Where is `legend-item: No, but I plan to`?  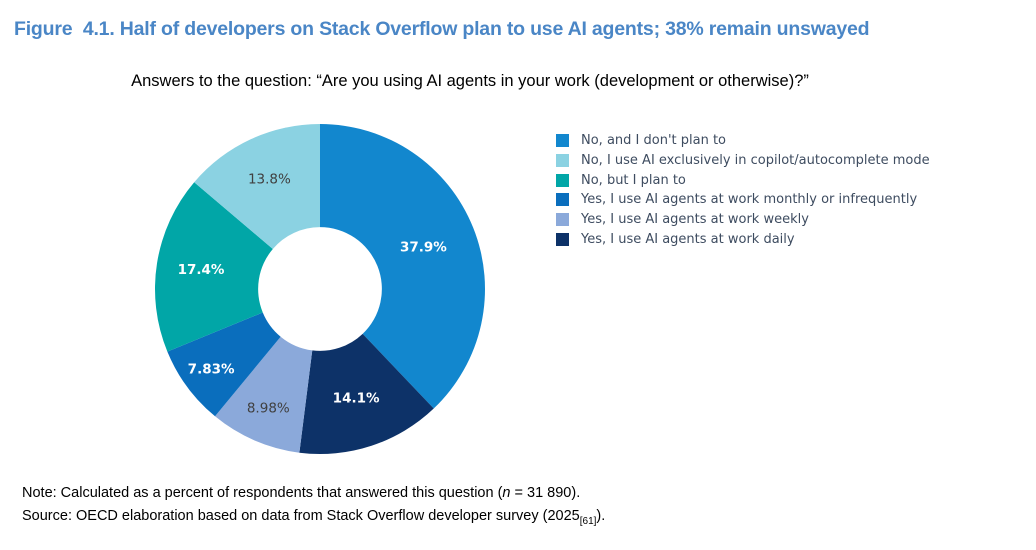
legend-item: No, but I plan to is located at coordinates (743, 180).